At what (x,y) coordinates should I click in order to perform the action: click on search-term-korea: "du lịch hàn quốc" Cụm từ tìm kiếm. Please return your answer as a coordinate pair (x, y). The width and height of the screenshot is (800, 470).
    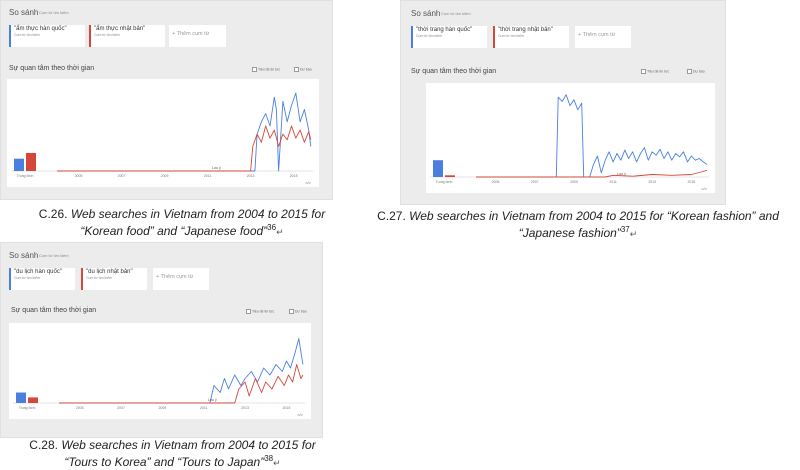
    Looking at the image, I should click on (42, 279).